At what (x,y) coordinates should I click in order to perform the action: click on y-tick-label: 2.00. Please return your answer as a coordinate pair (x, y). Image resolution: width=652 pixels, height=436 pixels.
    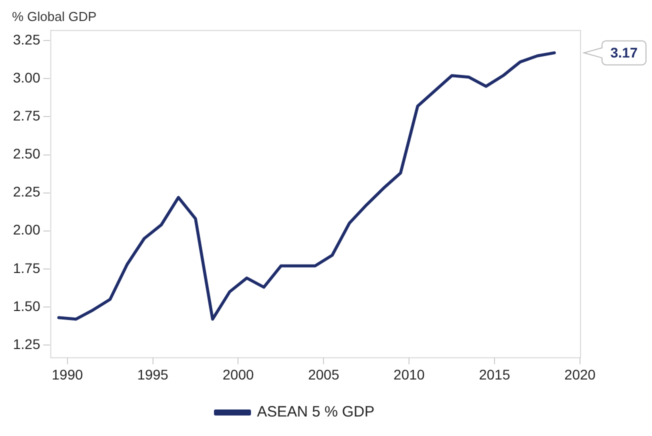
    Looking at the image, I should click on (26, 230).